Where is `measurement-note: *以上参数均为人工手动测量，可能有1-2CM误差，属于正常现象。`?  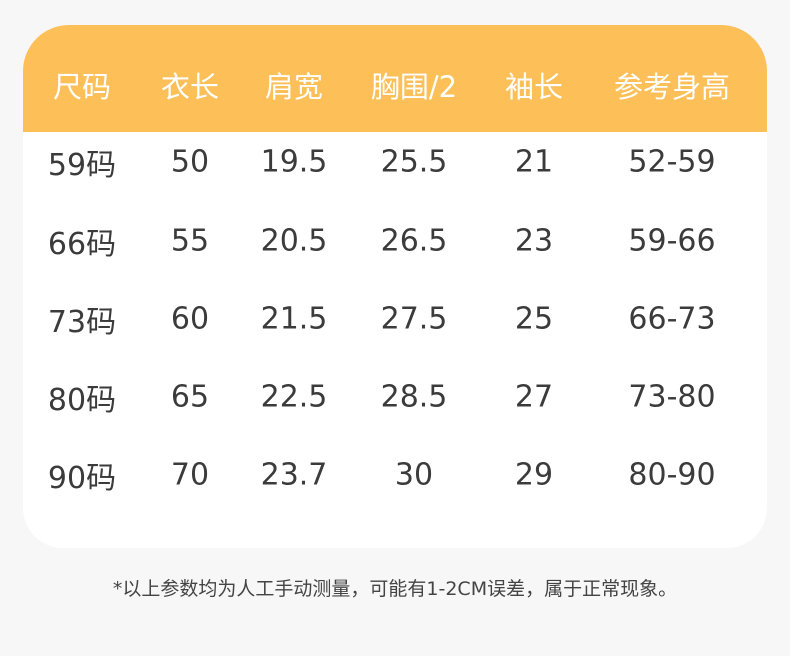 measurement-note: *以上参数均为人工手动测量，可能有1-2CM误差，属于正常现象。 is located at coordinates (395, 589).